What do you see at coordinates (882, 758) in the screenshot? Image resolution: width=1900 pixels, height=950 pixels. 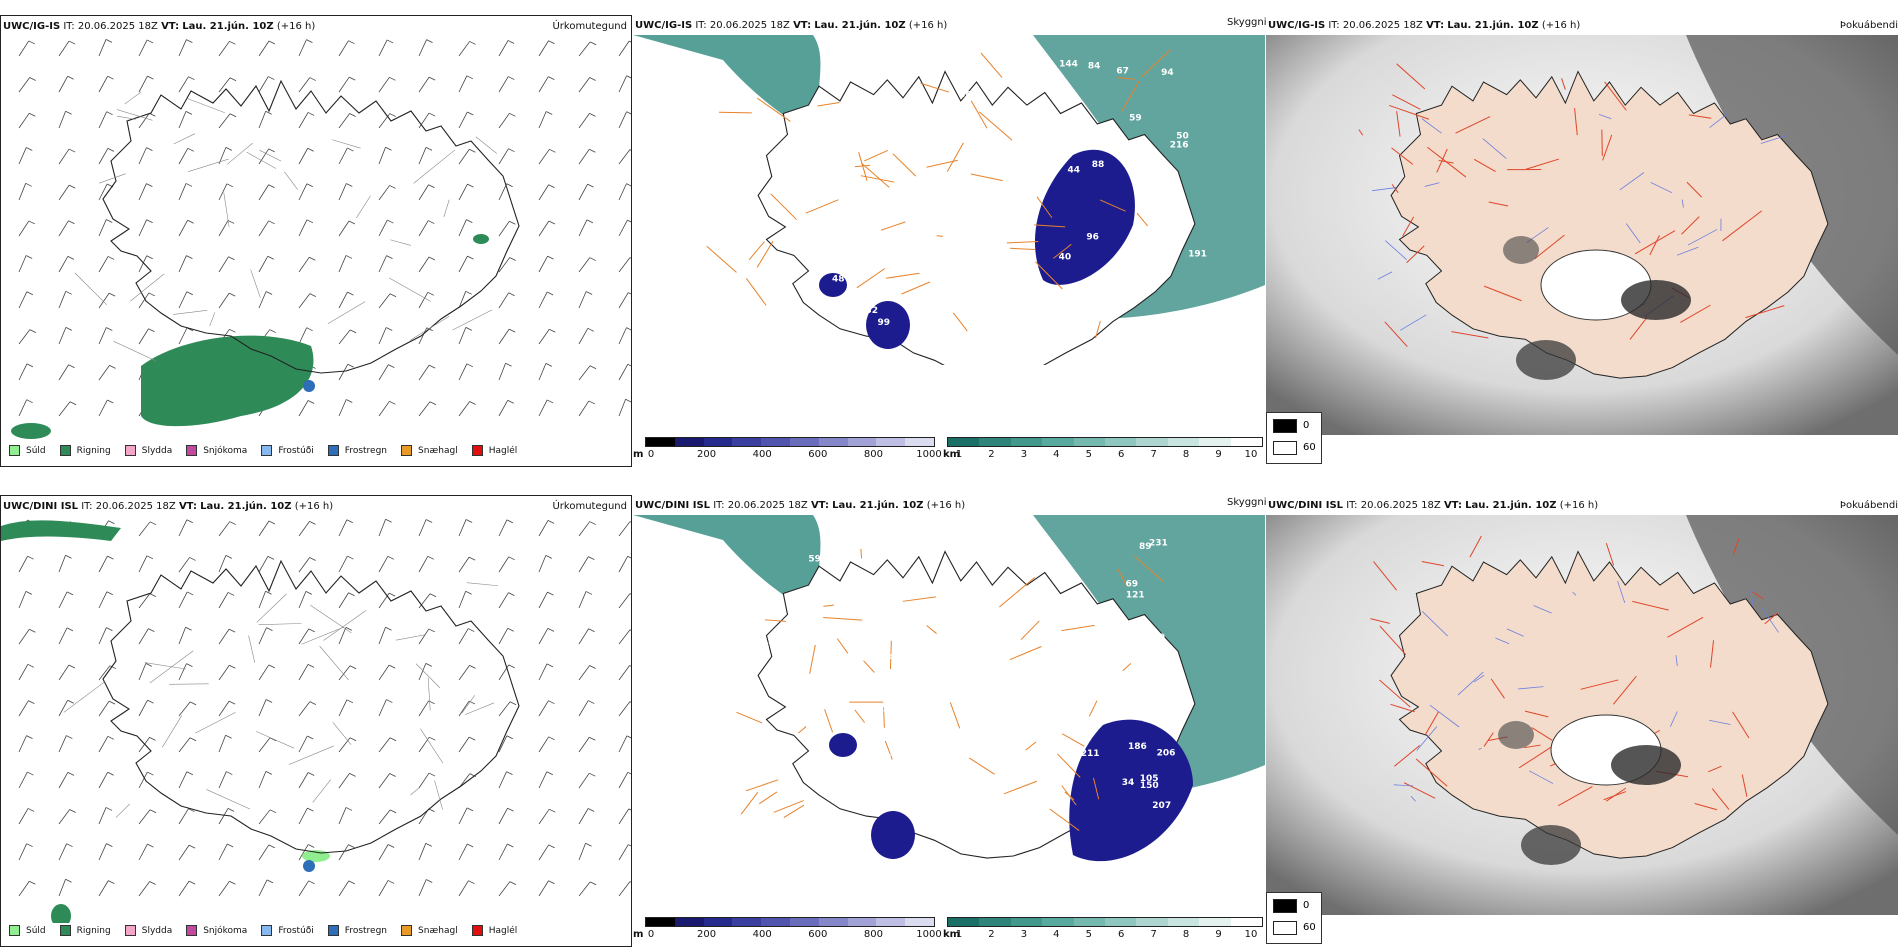 I see `snow-depth-label: 152` at bounding box center [882, 758].